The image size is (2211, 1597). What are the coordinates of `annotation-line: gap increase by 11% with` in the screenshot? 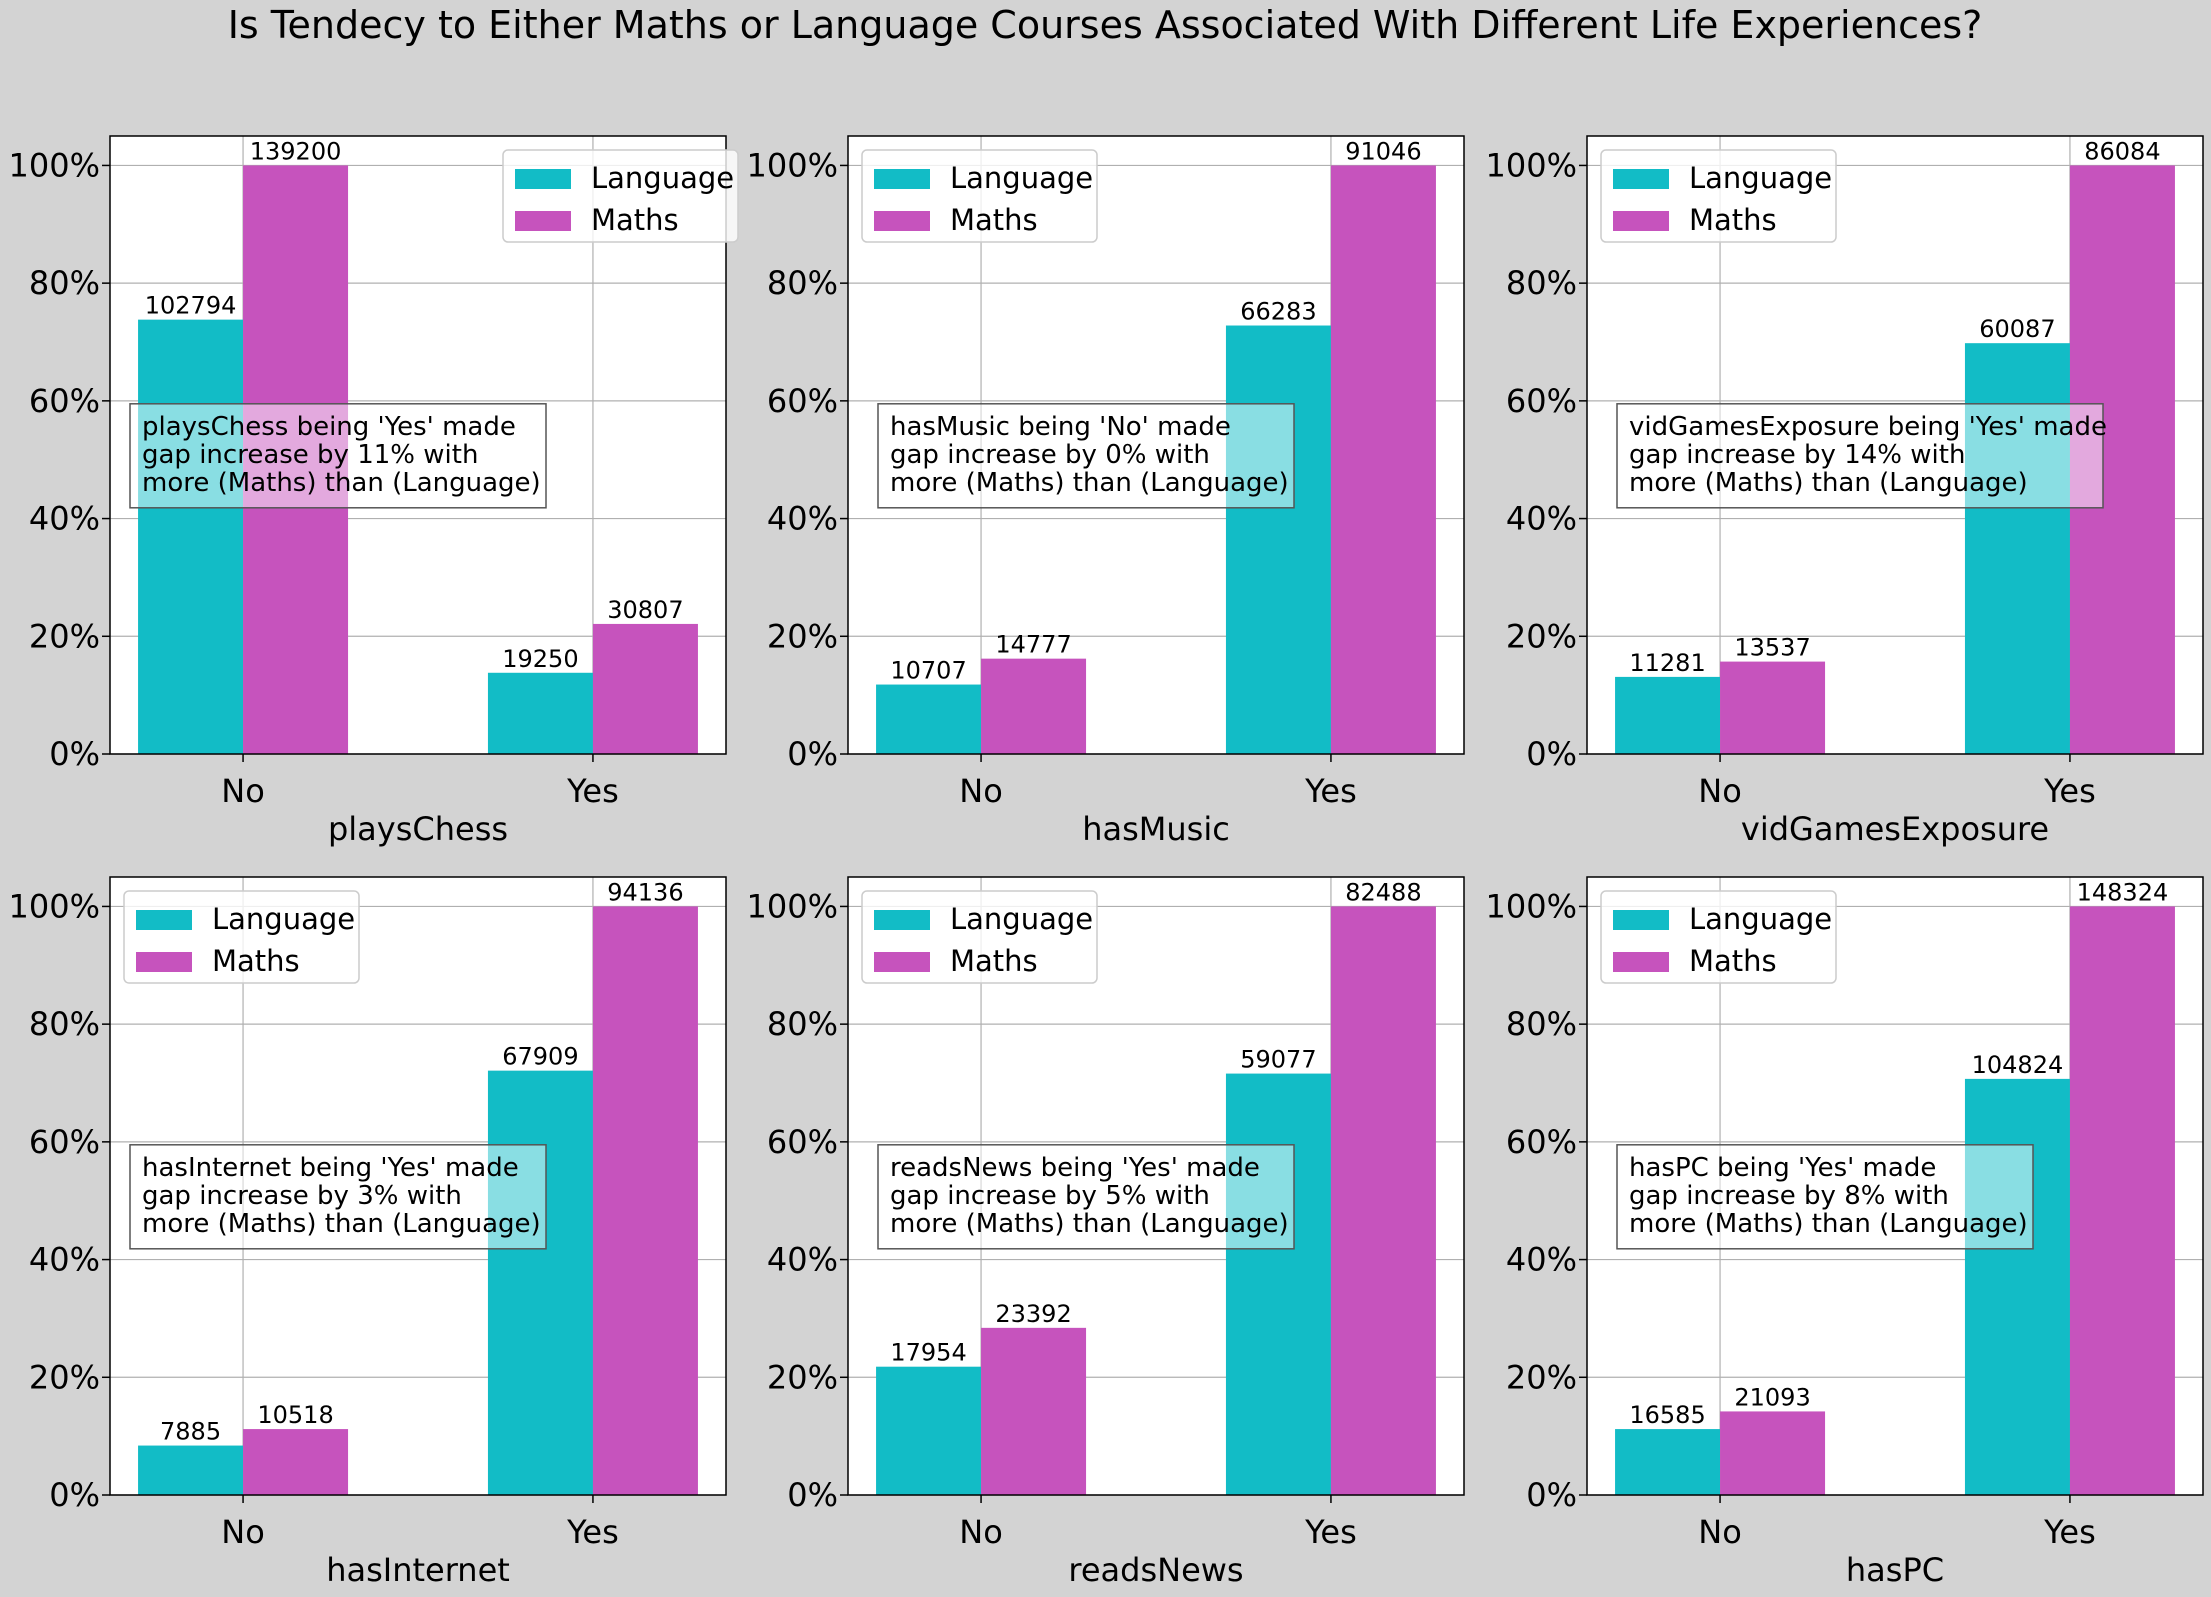 It's located at (310, 455).